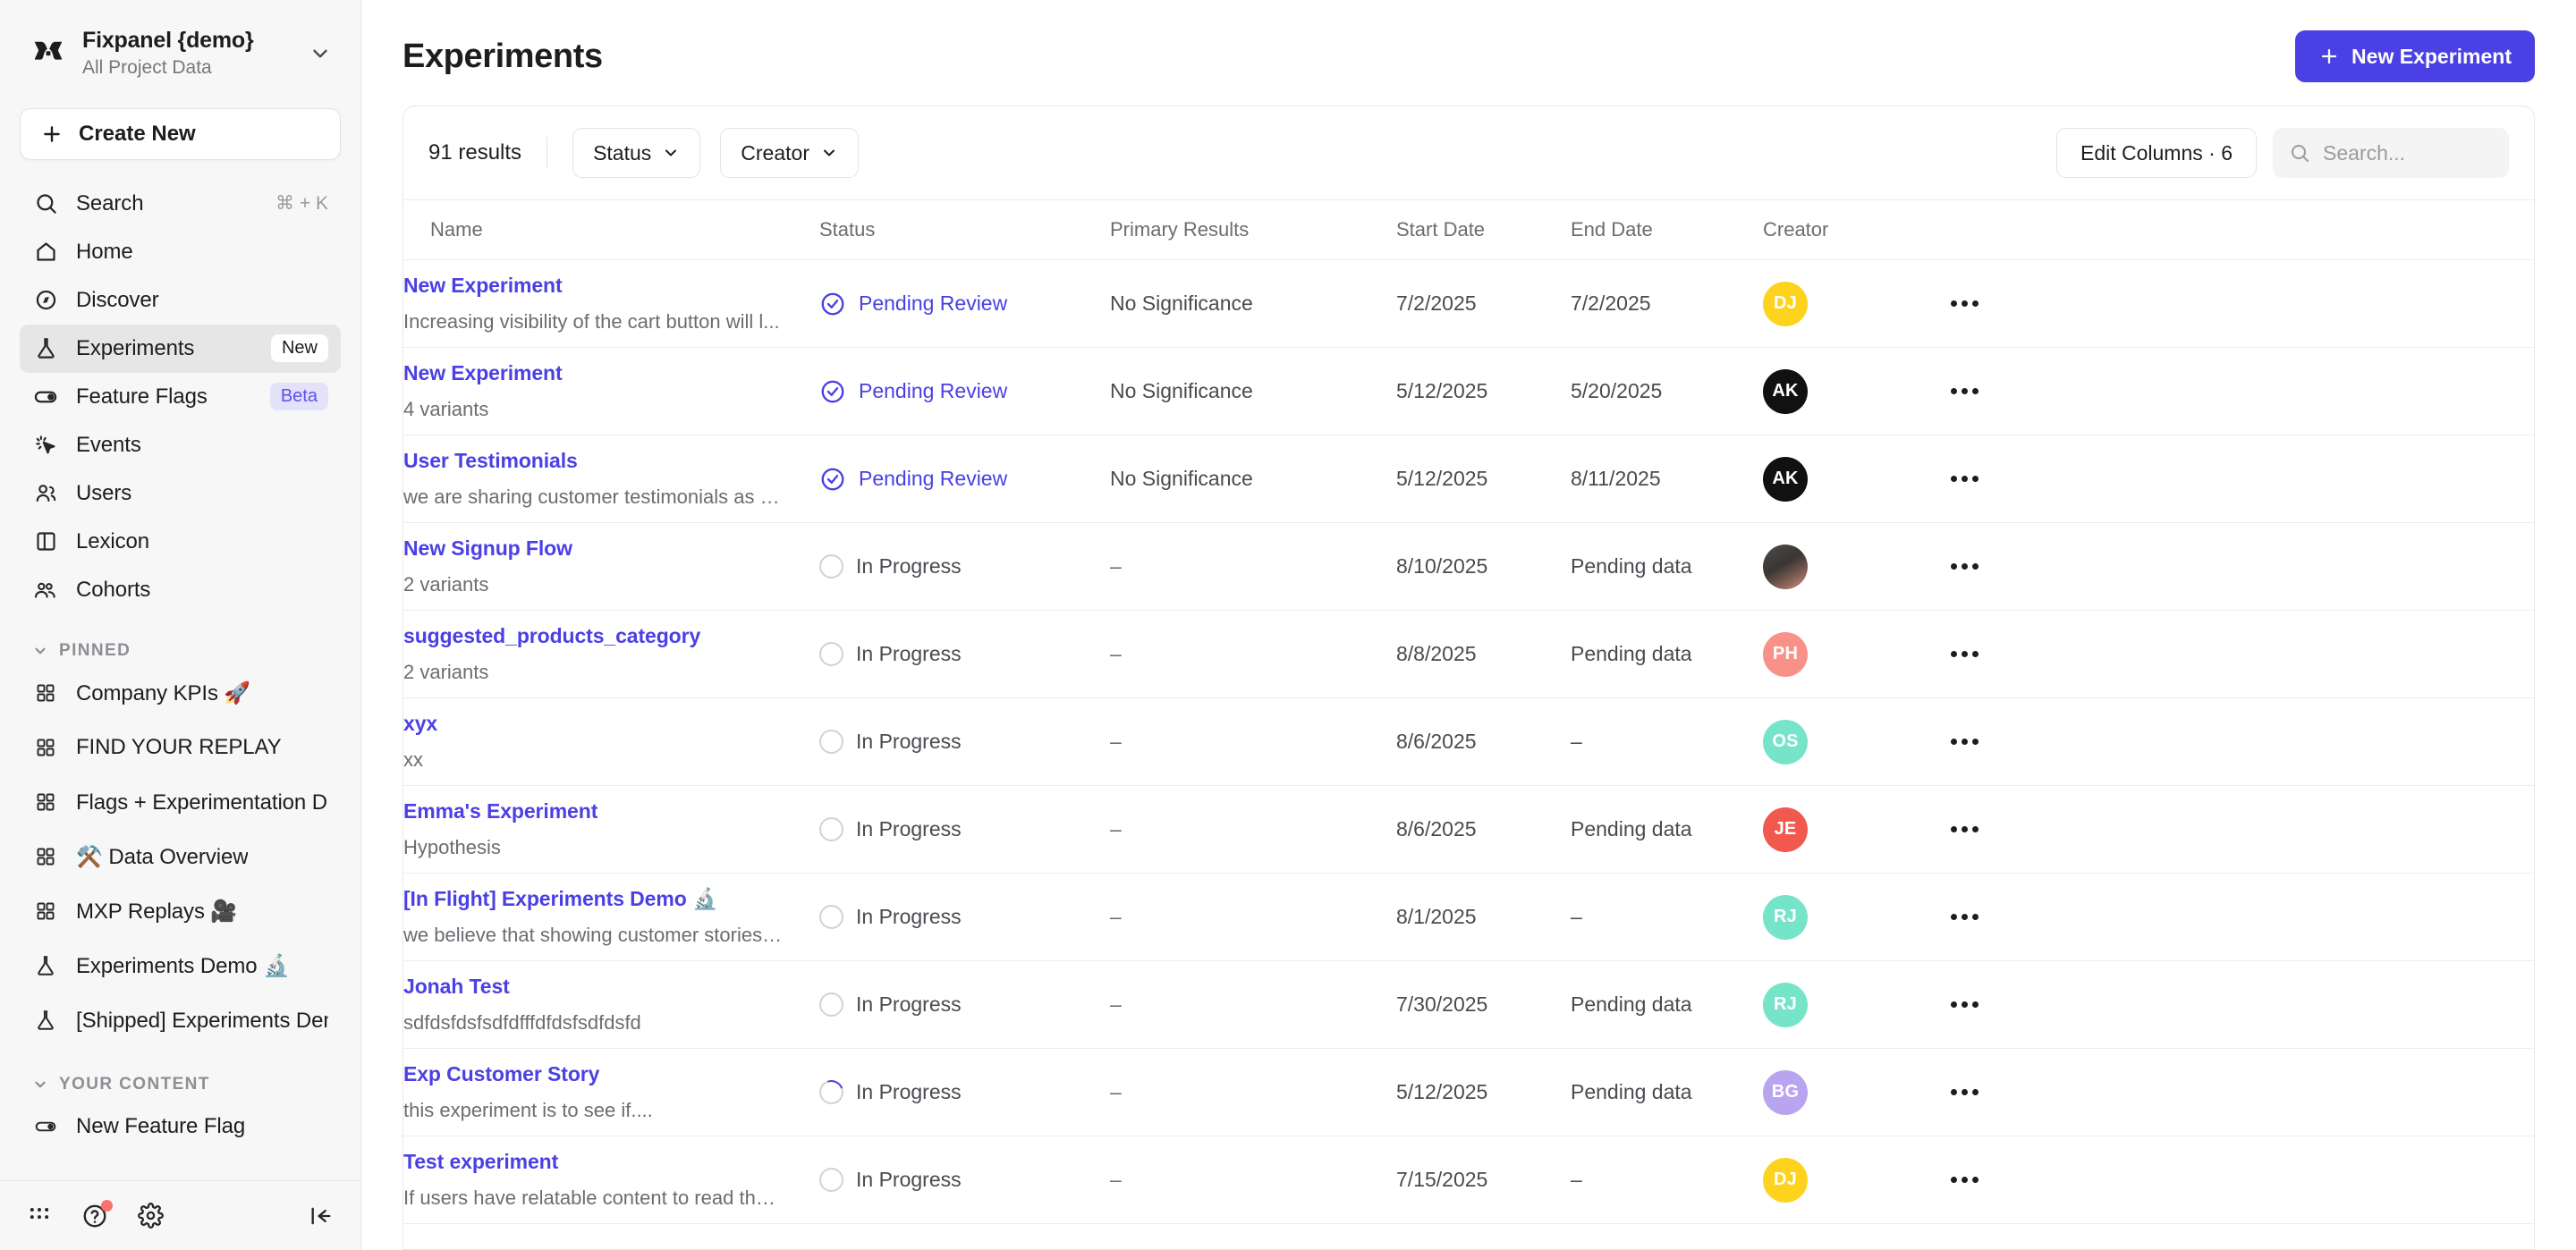 The image size is (2576, 1250). I want to click on sidebar-item-lexicon: Lexicon, so click(180, 542).